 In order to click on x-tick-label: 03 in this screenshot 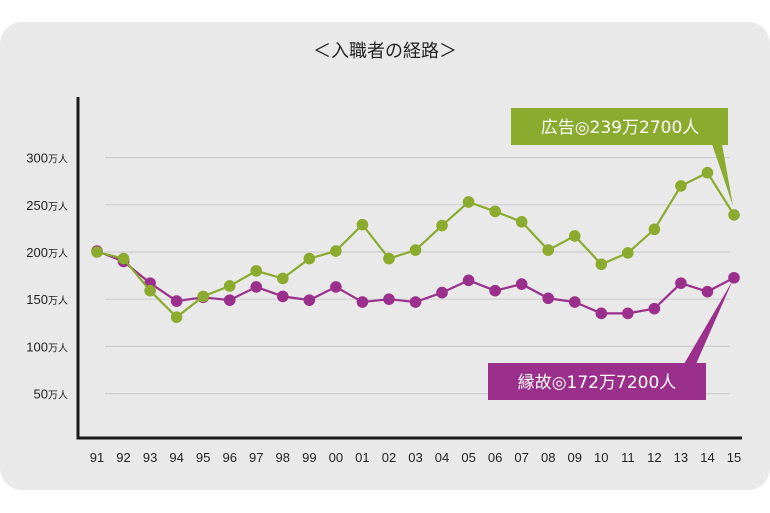, I will do `click(415, 457)`.